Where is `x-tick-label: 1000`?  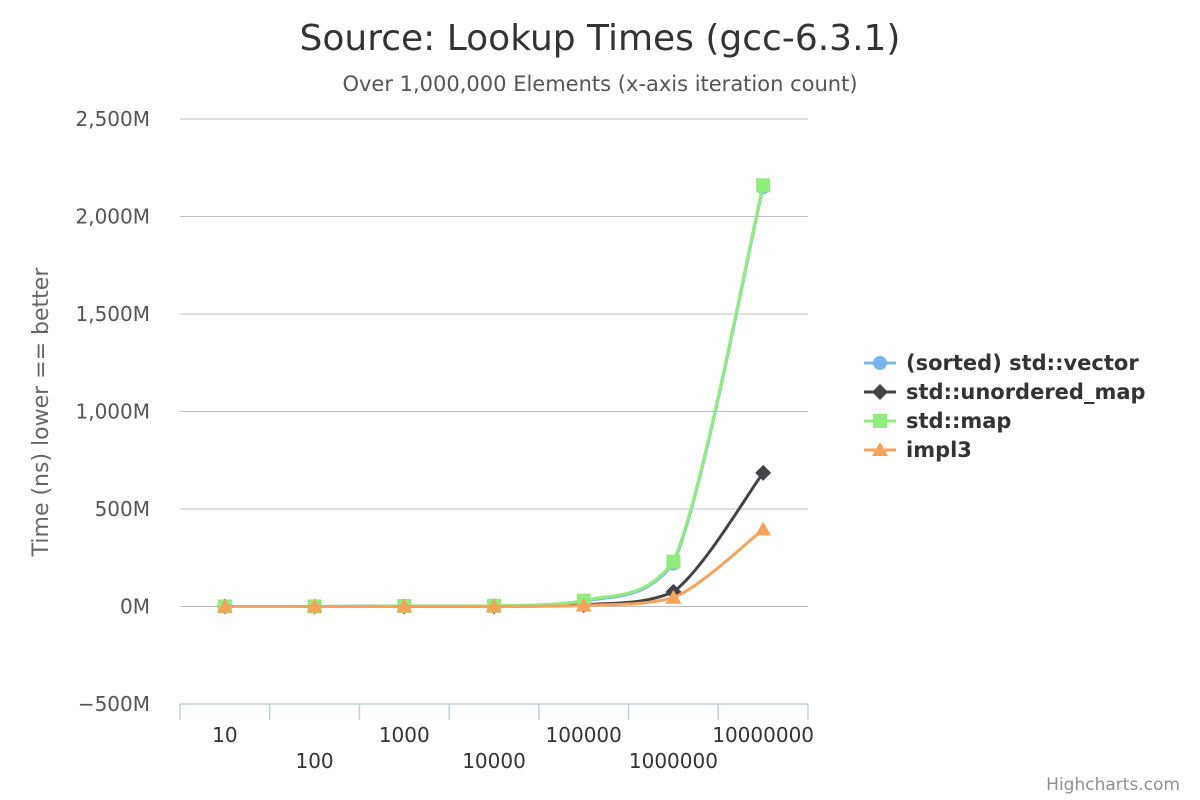
x-tick-label: 1000 is located at coordinates (404, 735).